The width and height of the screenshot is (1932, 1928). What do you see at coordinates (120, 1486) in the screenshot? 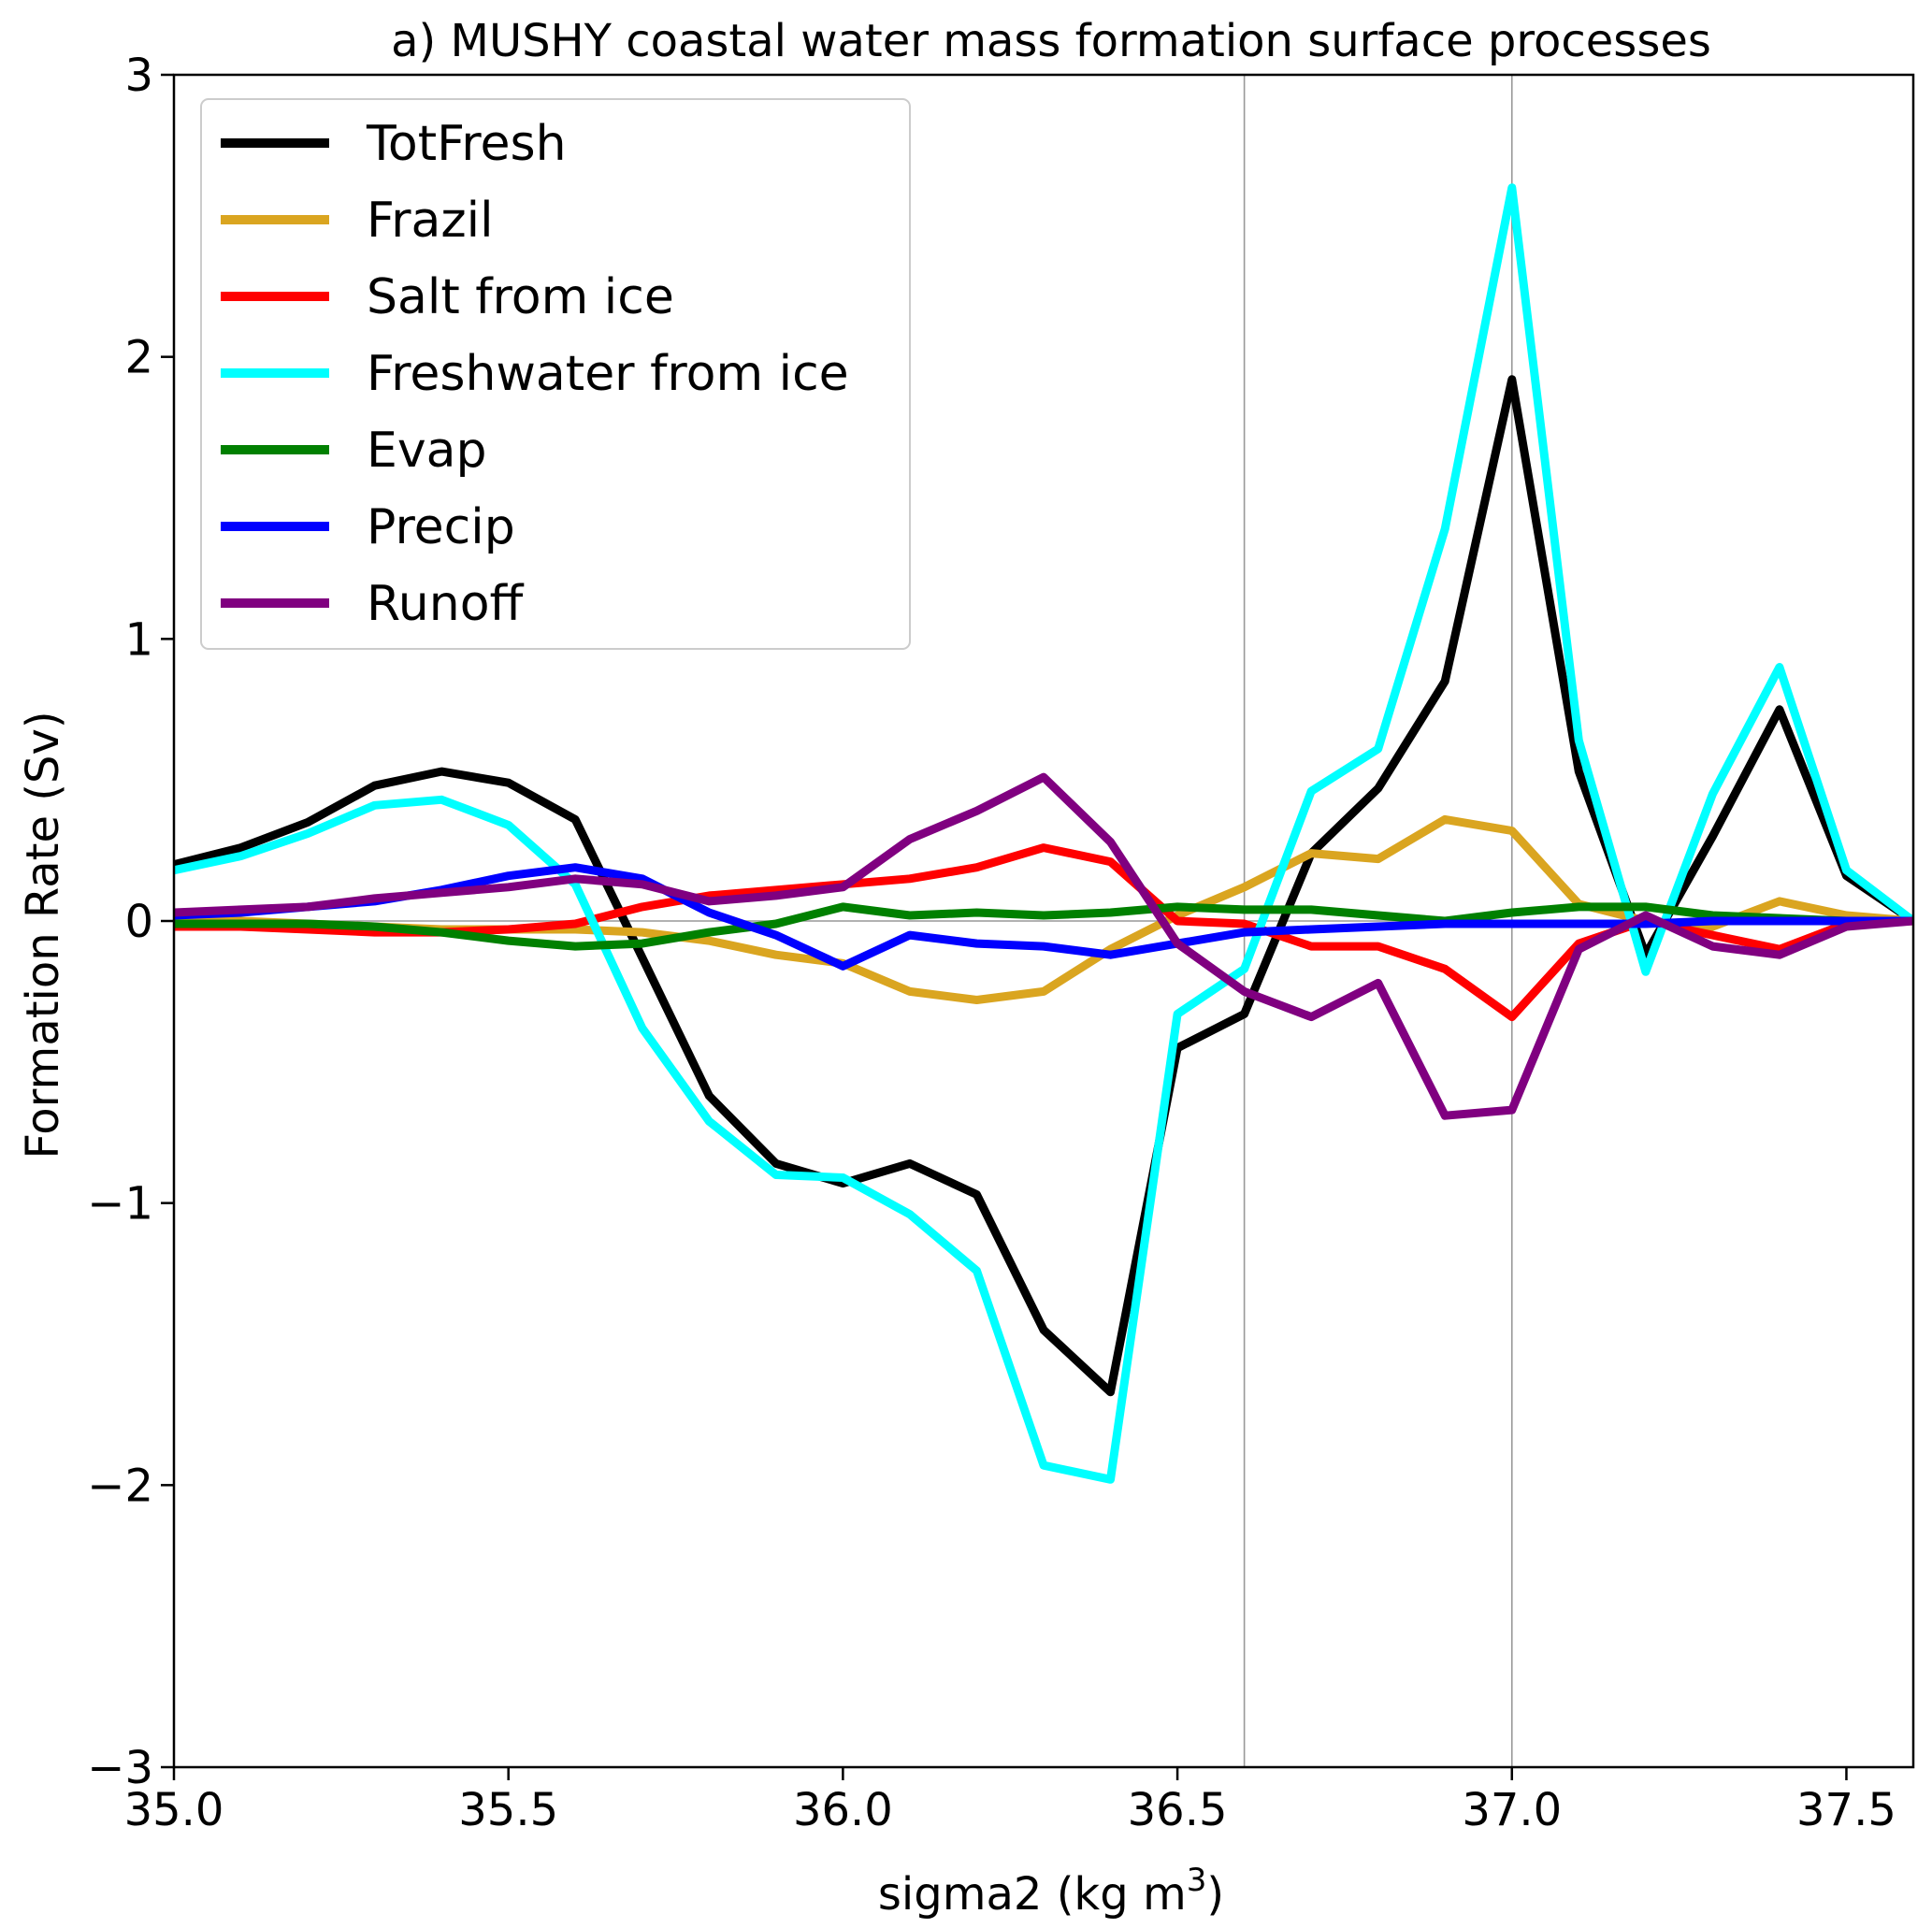
I see `y-tick-label: −2` at bounding box center [120, 1486].